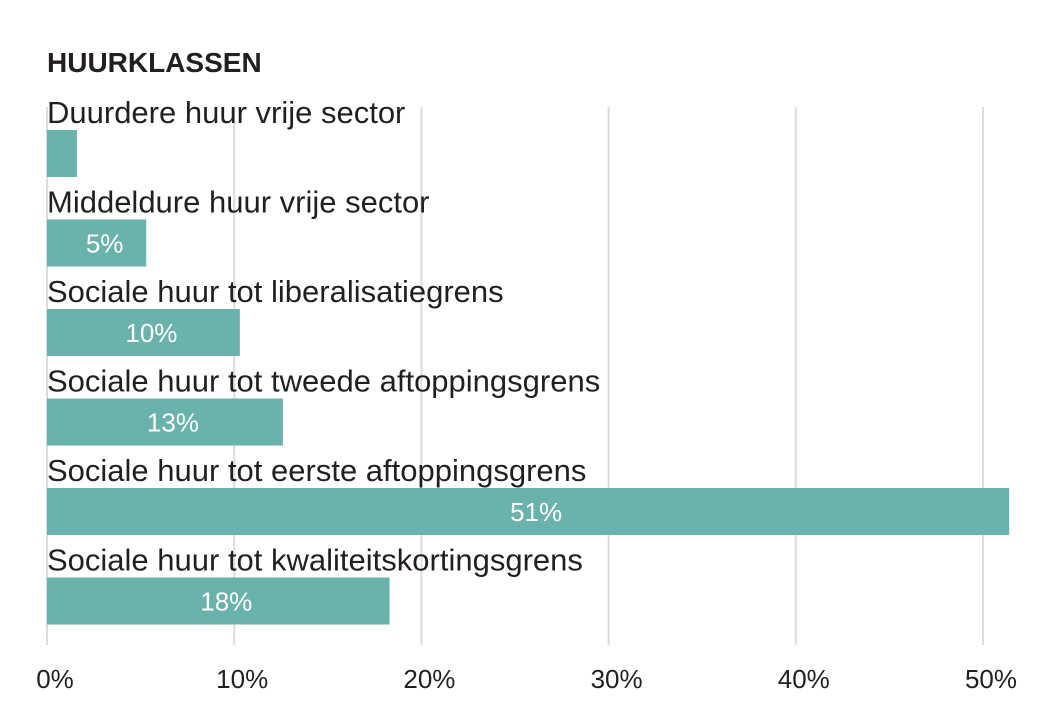 This screenshot has width=1050, height=720. Describe the element at coordinates (323, 381) in the screenshot. I see `category-label: Sociale huur tot tweede aftoppingsgrens` at that location.